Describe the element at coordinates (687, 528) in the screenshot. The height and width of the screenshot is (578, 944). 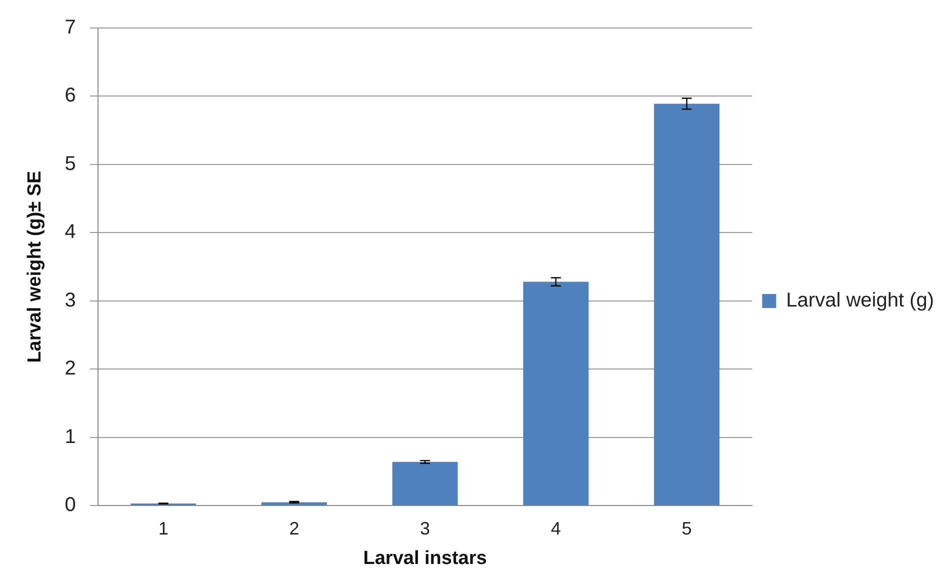
I see `x-tick-label: 5` at that location.